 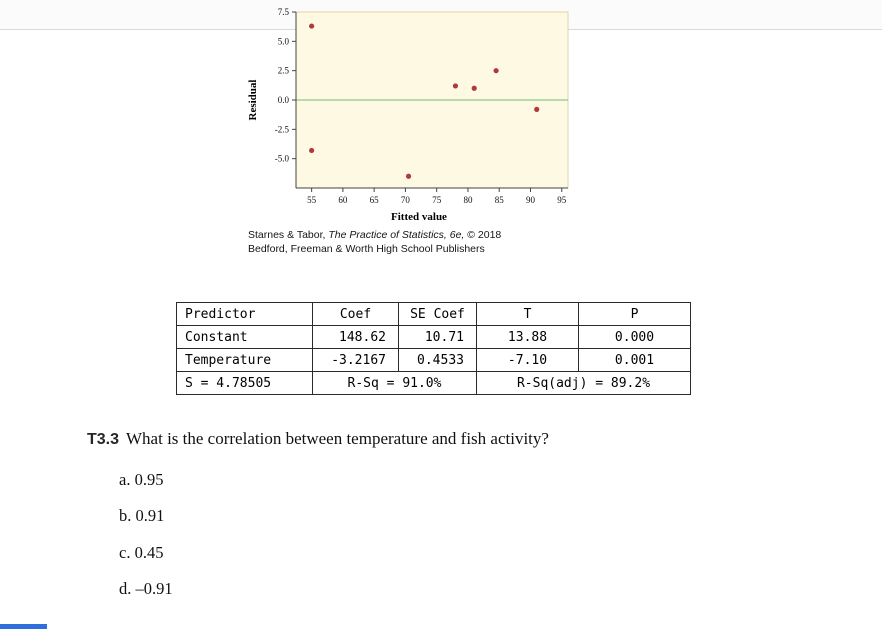 What do you see at coordinates (284, 41) in the screenshot?
I see `svg-text: 5.0` at bounding box center [284, 41].